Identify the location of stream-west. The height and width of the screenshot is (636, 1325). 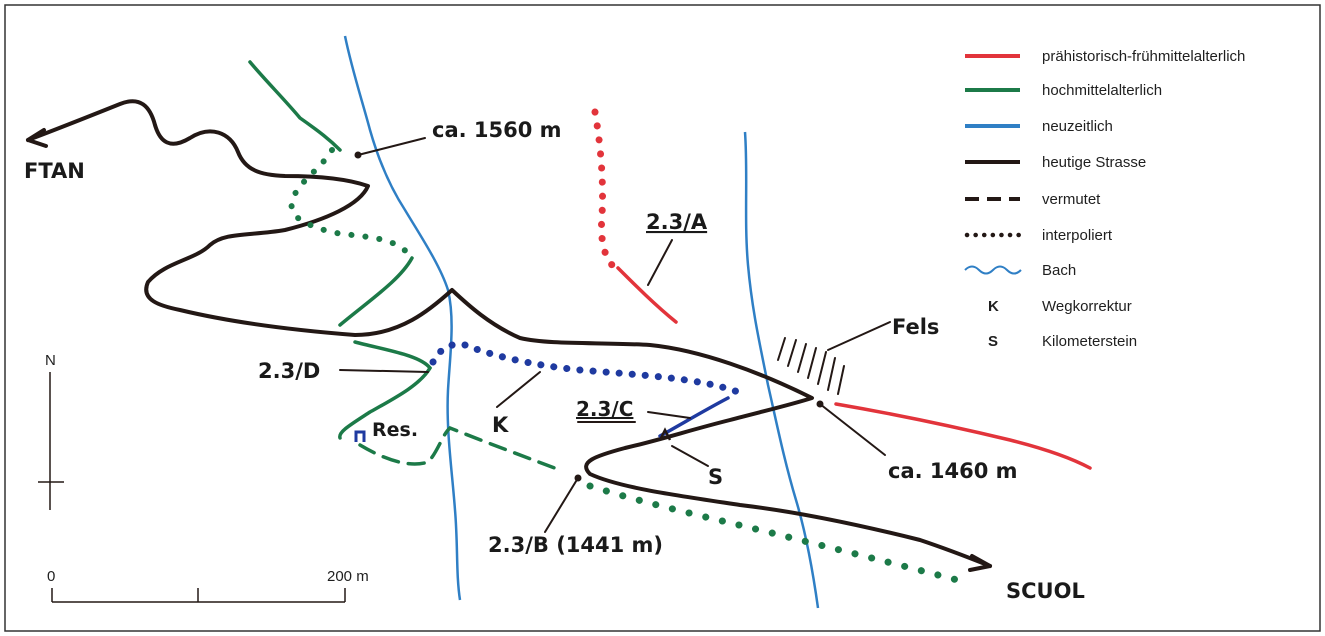
(402, 318).